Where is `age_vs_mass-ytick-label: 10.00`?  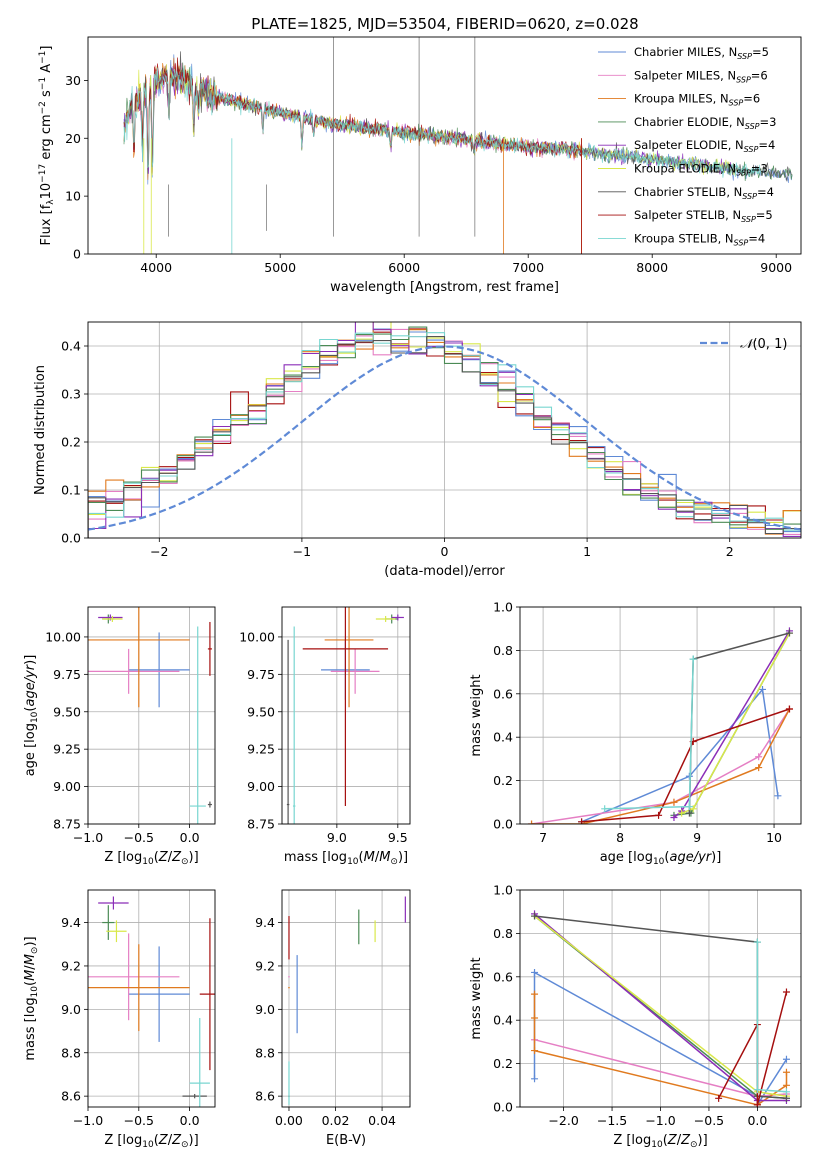
age_vs_mass-ytick-label: 10.00 is located at coordinates (257, 636).